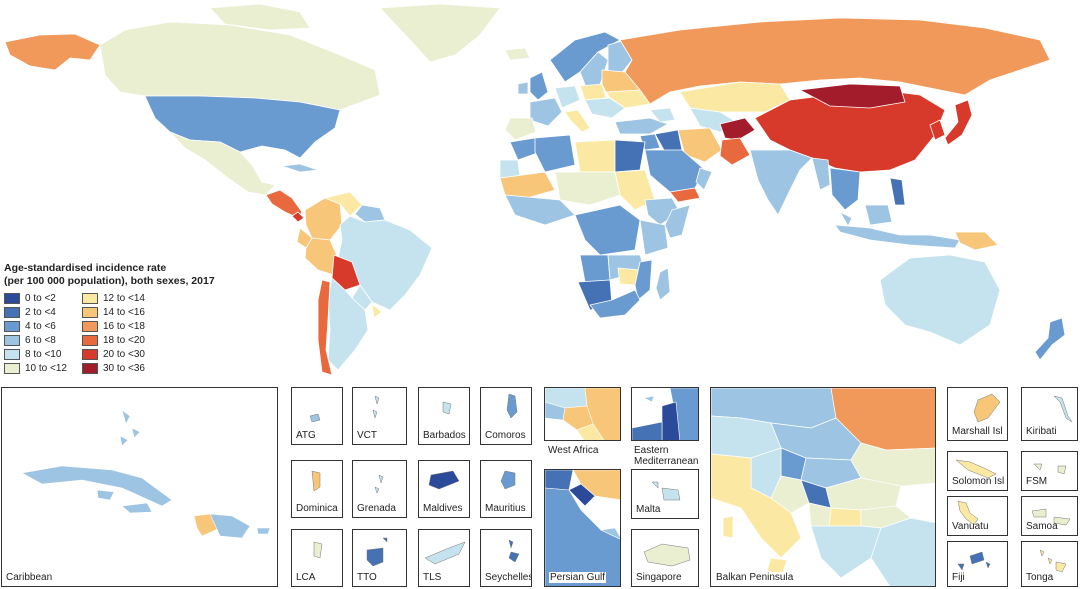 This screenshot has height=589, width=1080. What do you see at coordinates (668, 141) in the screenshot?
I see `region-iraq` at bounding box center [668, 141].